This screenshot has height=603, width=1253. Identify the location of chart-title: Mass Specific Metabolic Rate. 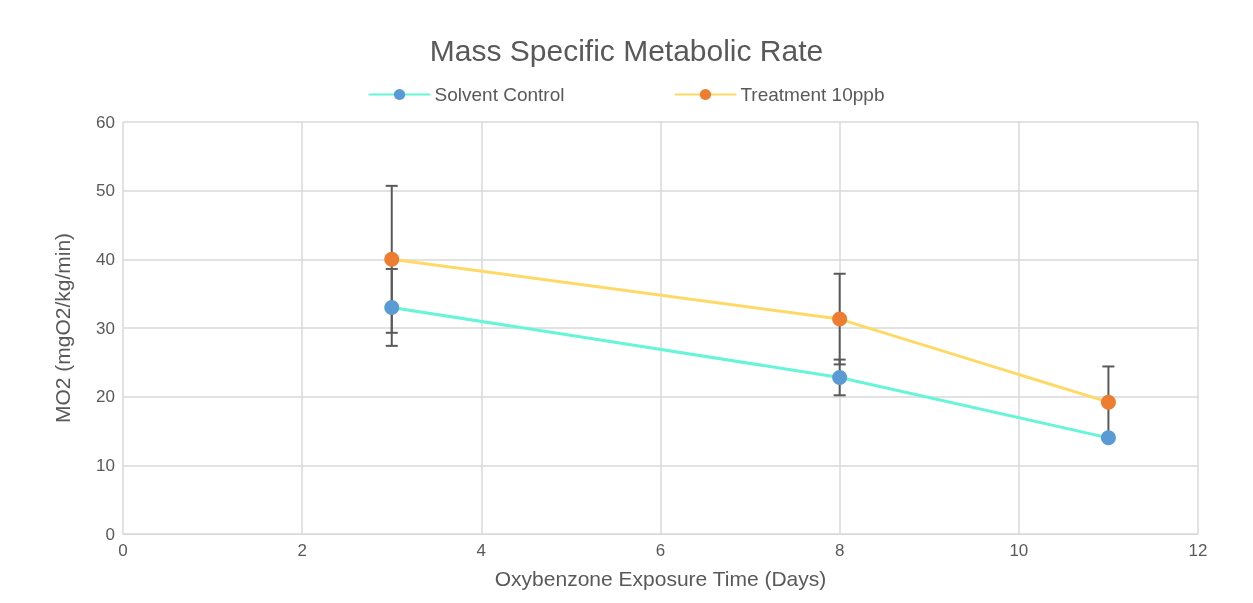
(626, 50).